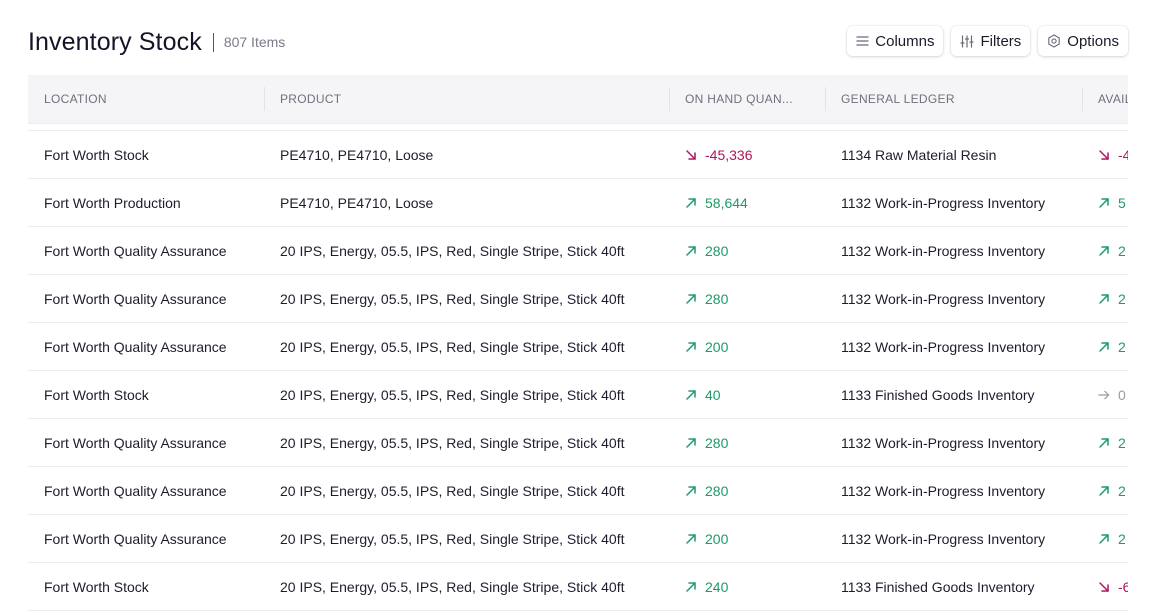 The width and height of the screenshot is (1152, 615). What do you see at coordinates (466, 99) in the screenshot?
I see `column-header-product: PRODUCT` at bounding box center [466, 99].